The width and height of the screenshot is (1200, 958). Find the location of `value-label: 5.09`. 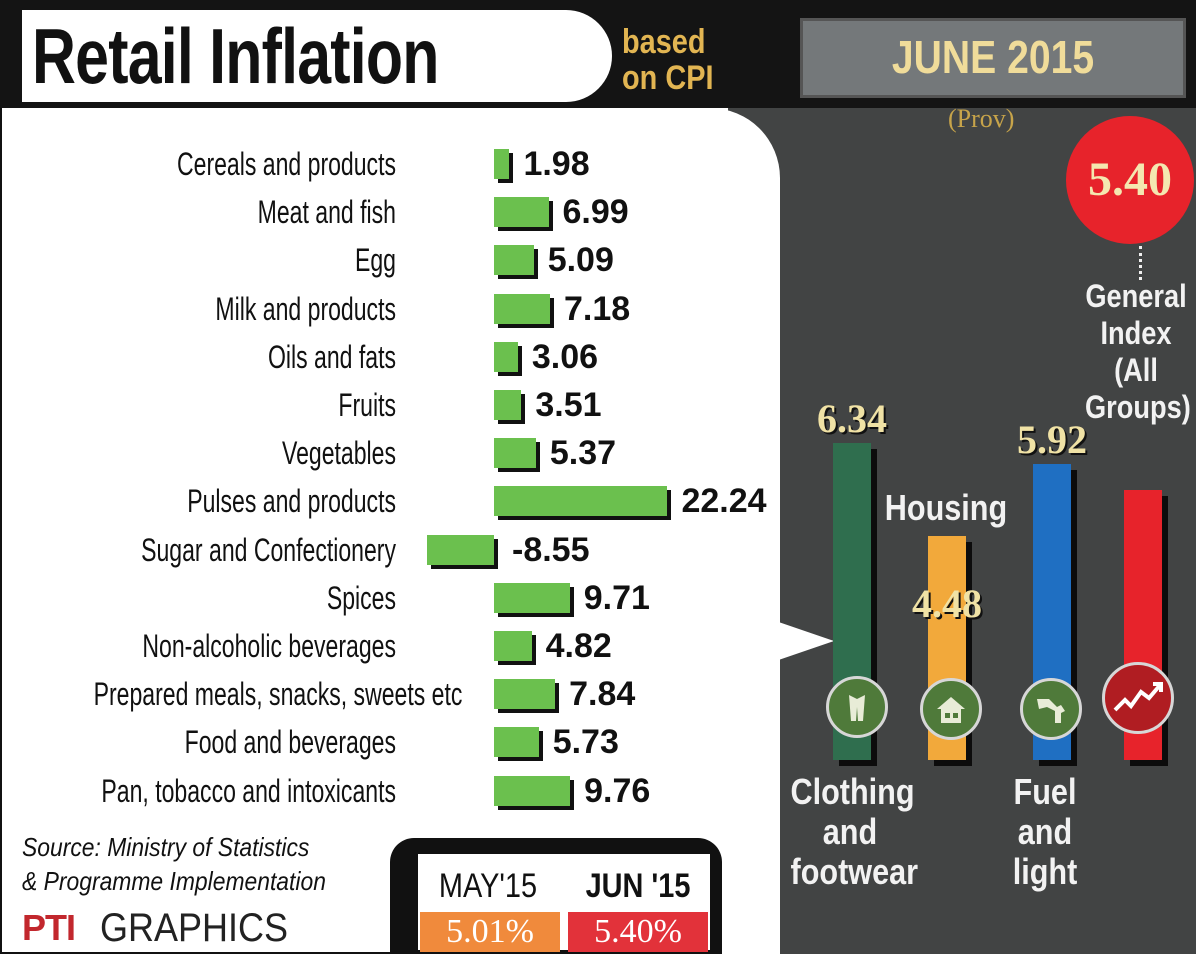

value-label: 5.09 is located at coordinates (580, 260).